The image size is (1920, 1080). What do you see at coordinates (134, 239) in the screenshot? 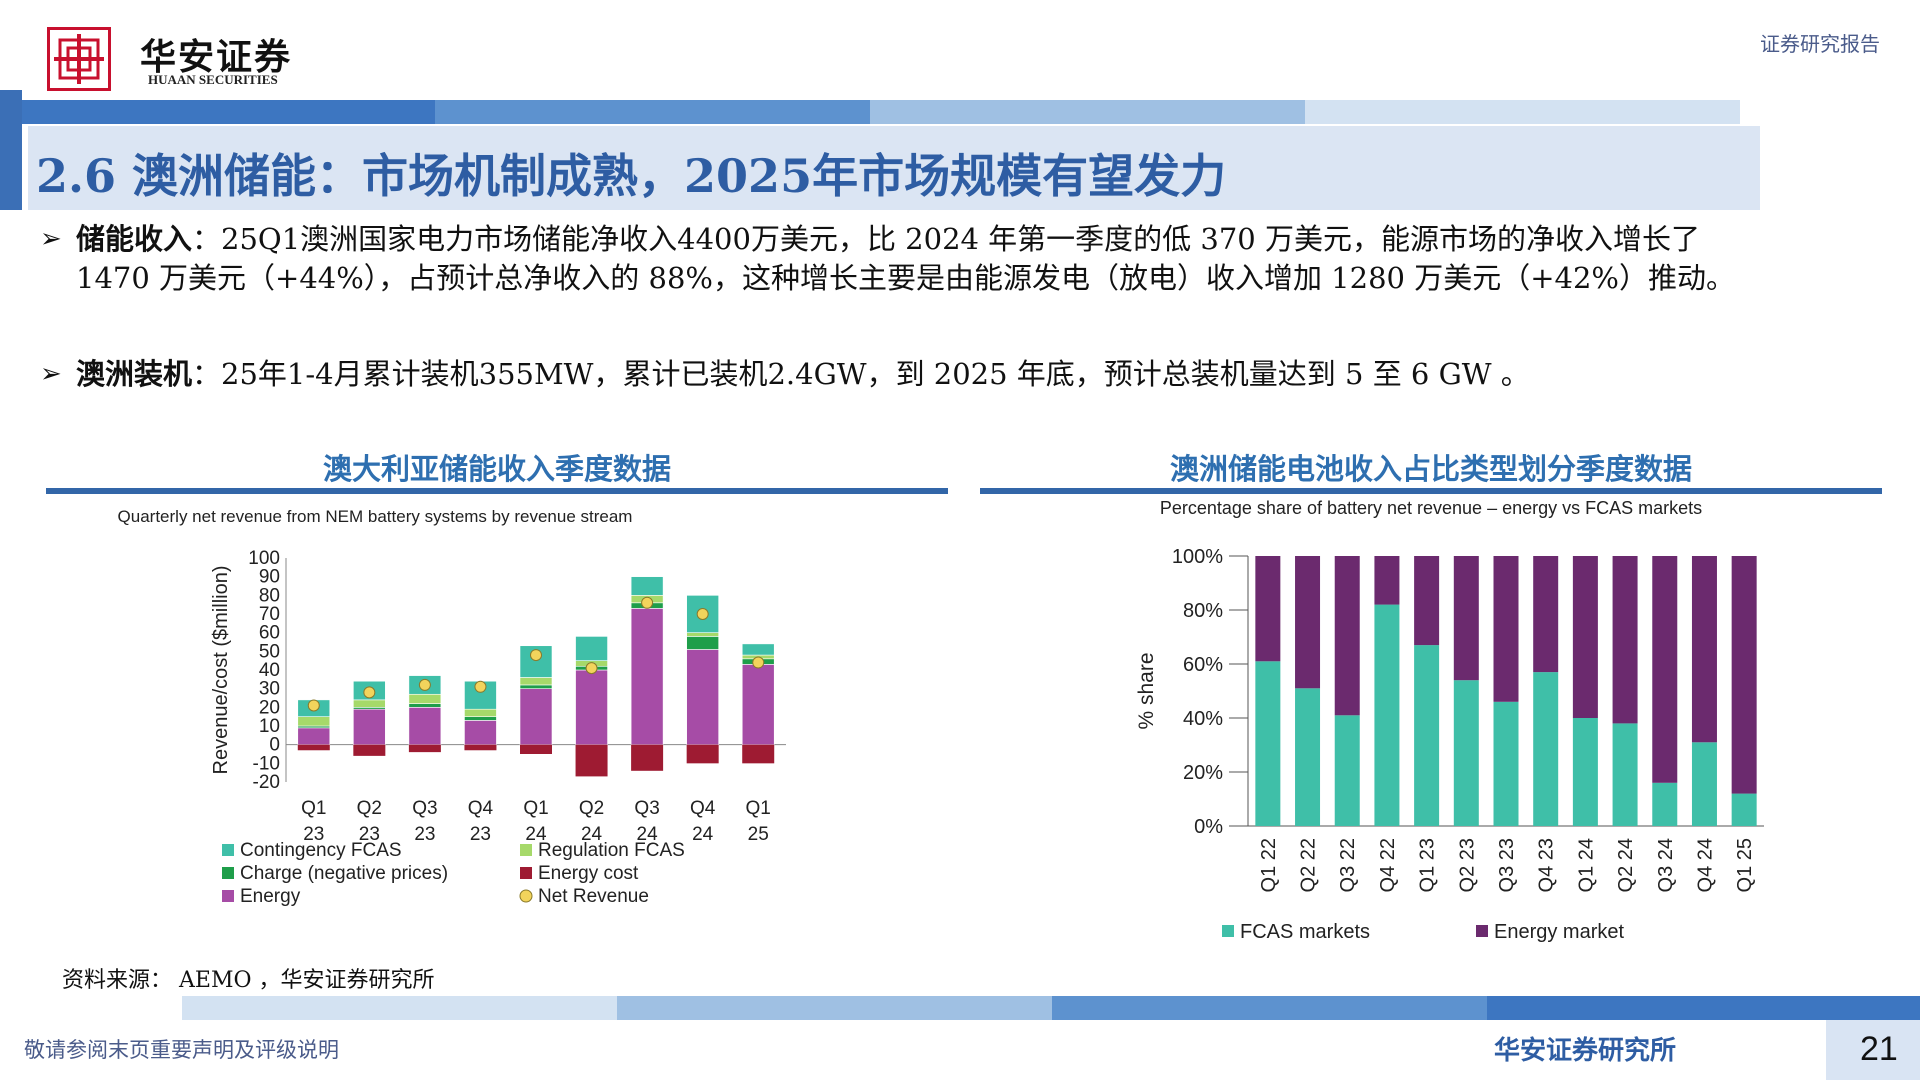
I see `bullet-label: 储能收入` at bounding box center [134, 239].